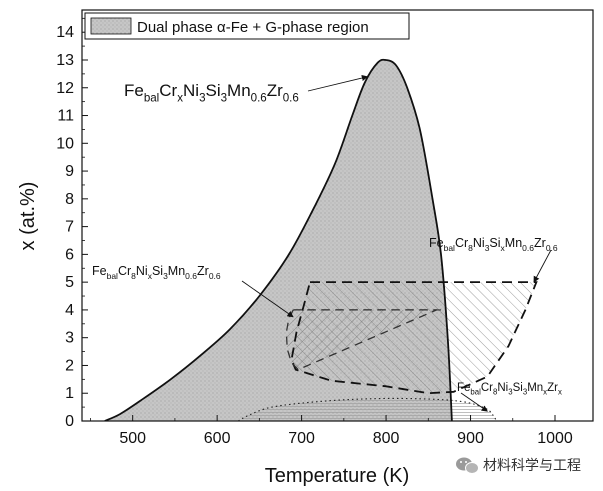 This screenshot has width=603, height=491. What do you see at coordinates (470, 438) in the screenshot?
I see `x-tick-label: 900` at bounding box center [470, 438].